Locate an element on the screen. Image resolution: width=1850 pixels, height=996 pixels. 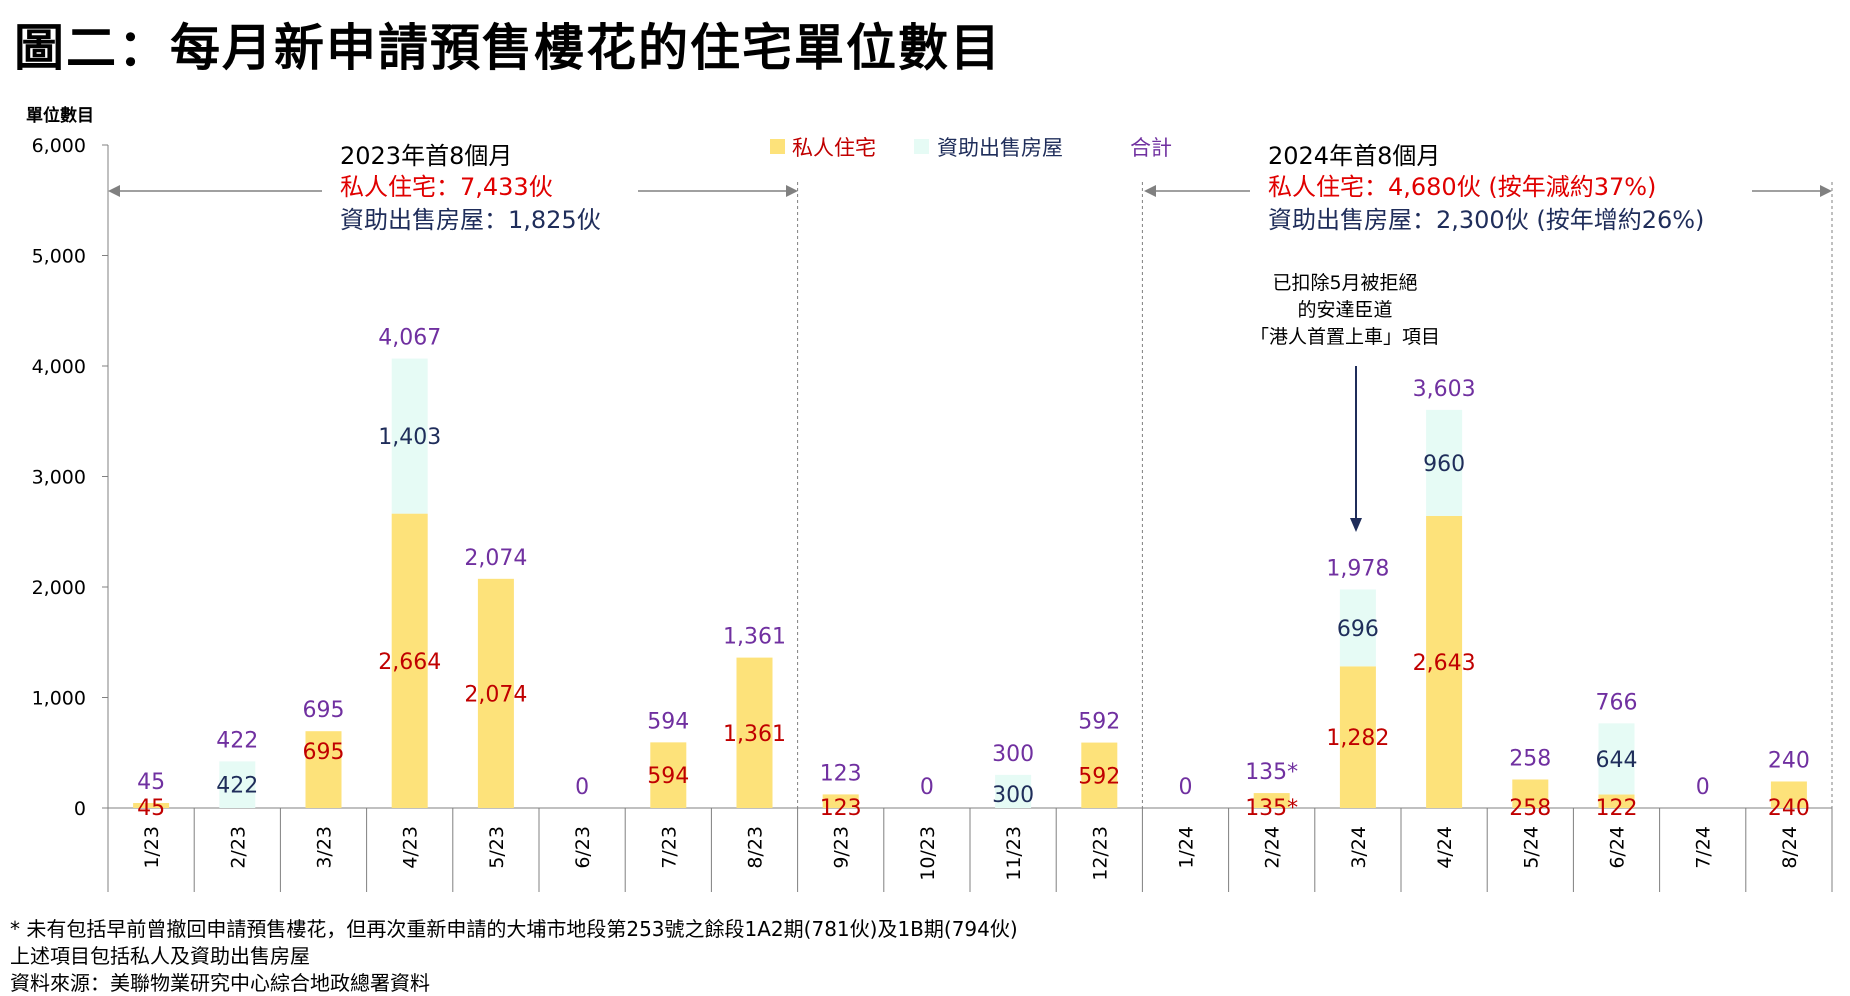
legend-label-total: 合計 is located at coordinates (1151, 148).